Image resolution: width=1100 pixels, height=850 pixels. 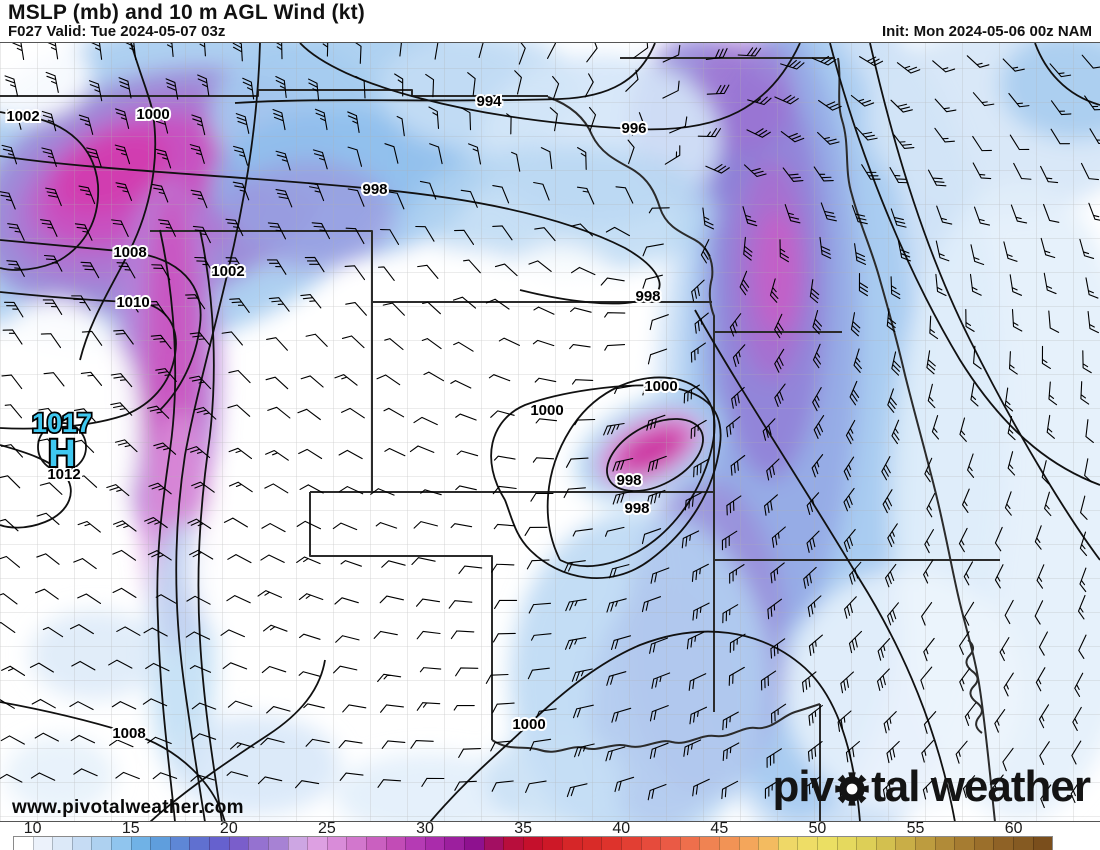 I want to click on colorbar-tick: 40, so click(x=621, y=828).